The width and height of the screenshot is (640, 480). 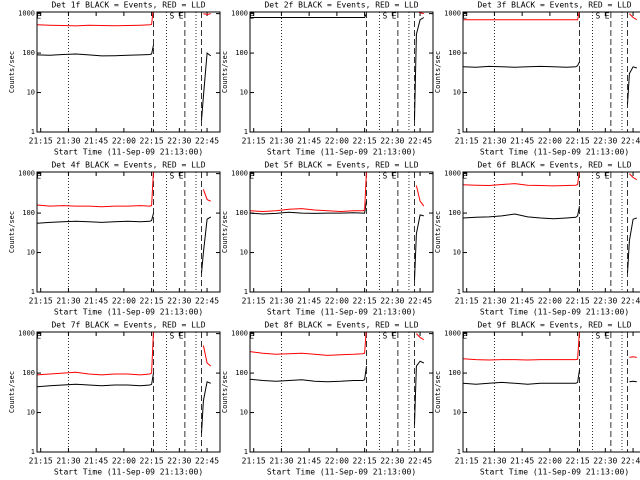 I want to click on panel-title: Det 5f BLACK = Events, RED = LLD, so click(x=341, y=165).